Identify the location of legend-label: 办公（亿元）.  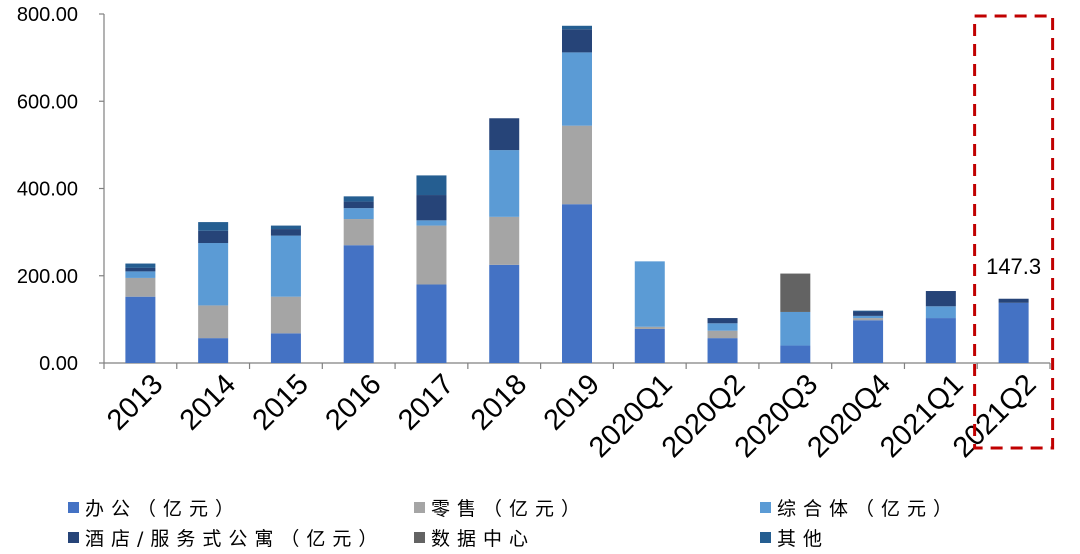
(163, 508).